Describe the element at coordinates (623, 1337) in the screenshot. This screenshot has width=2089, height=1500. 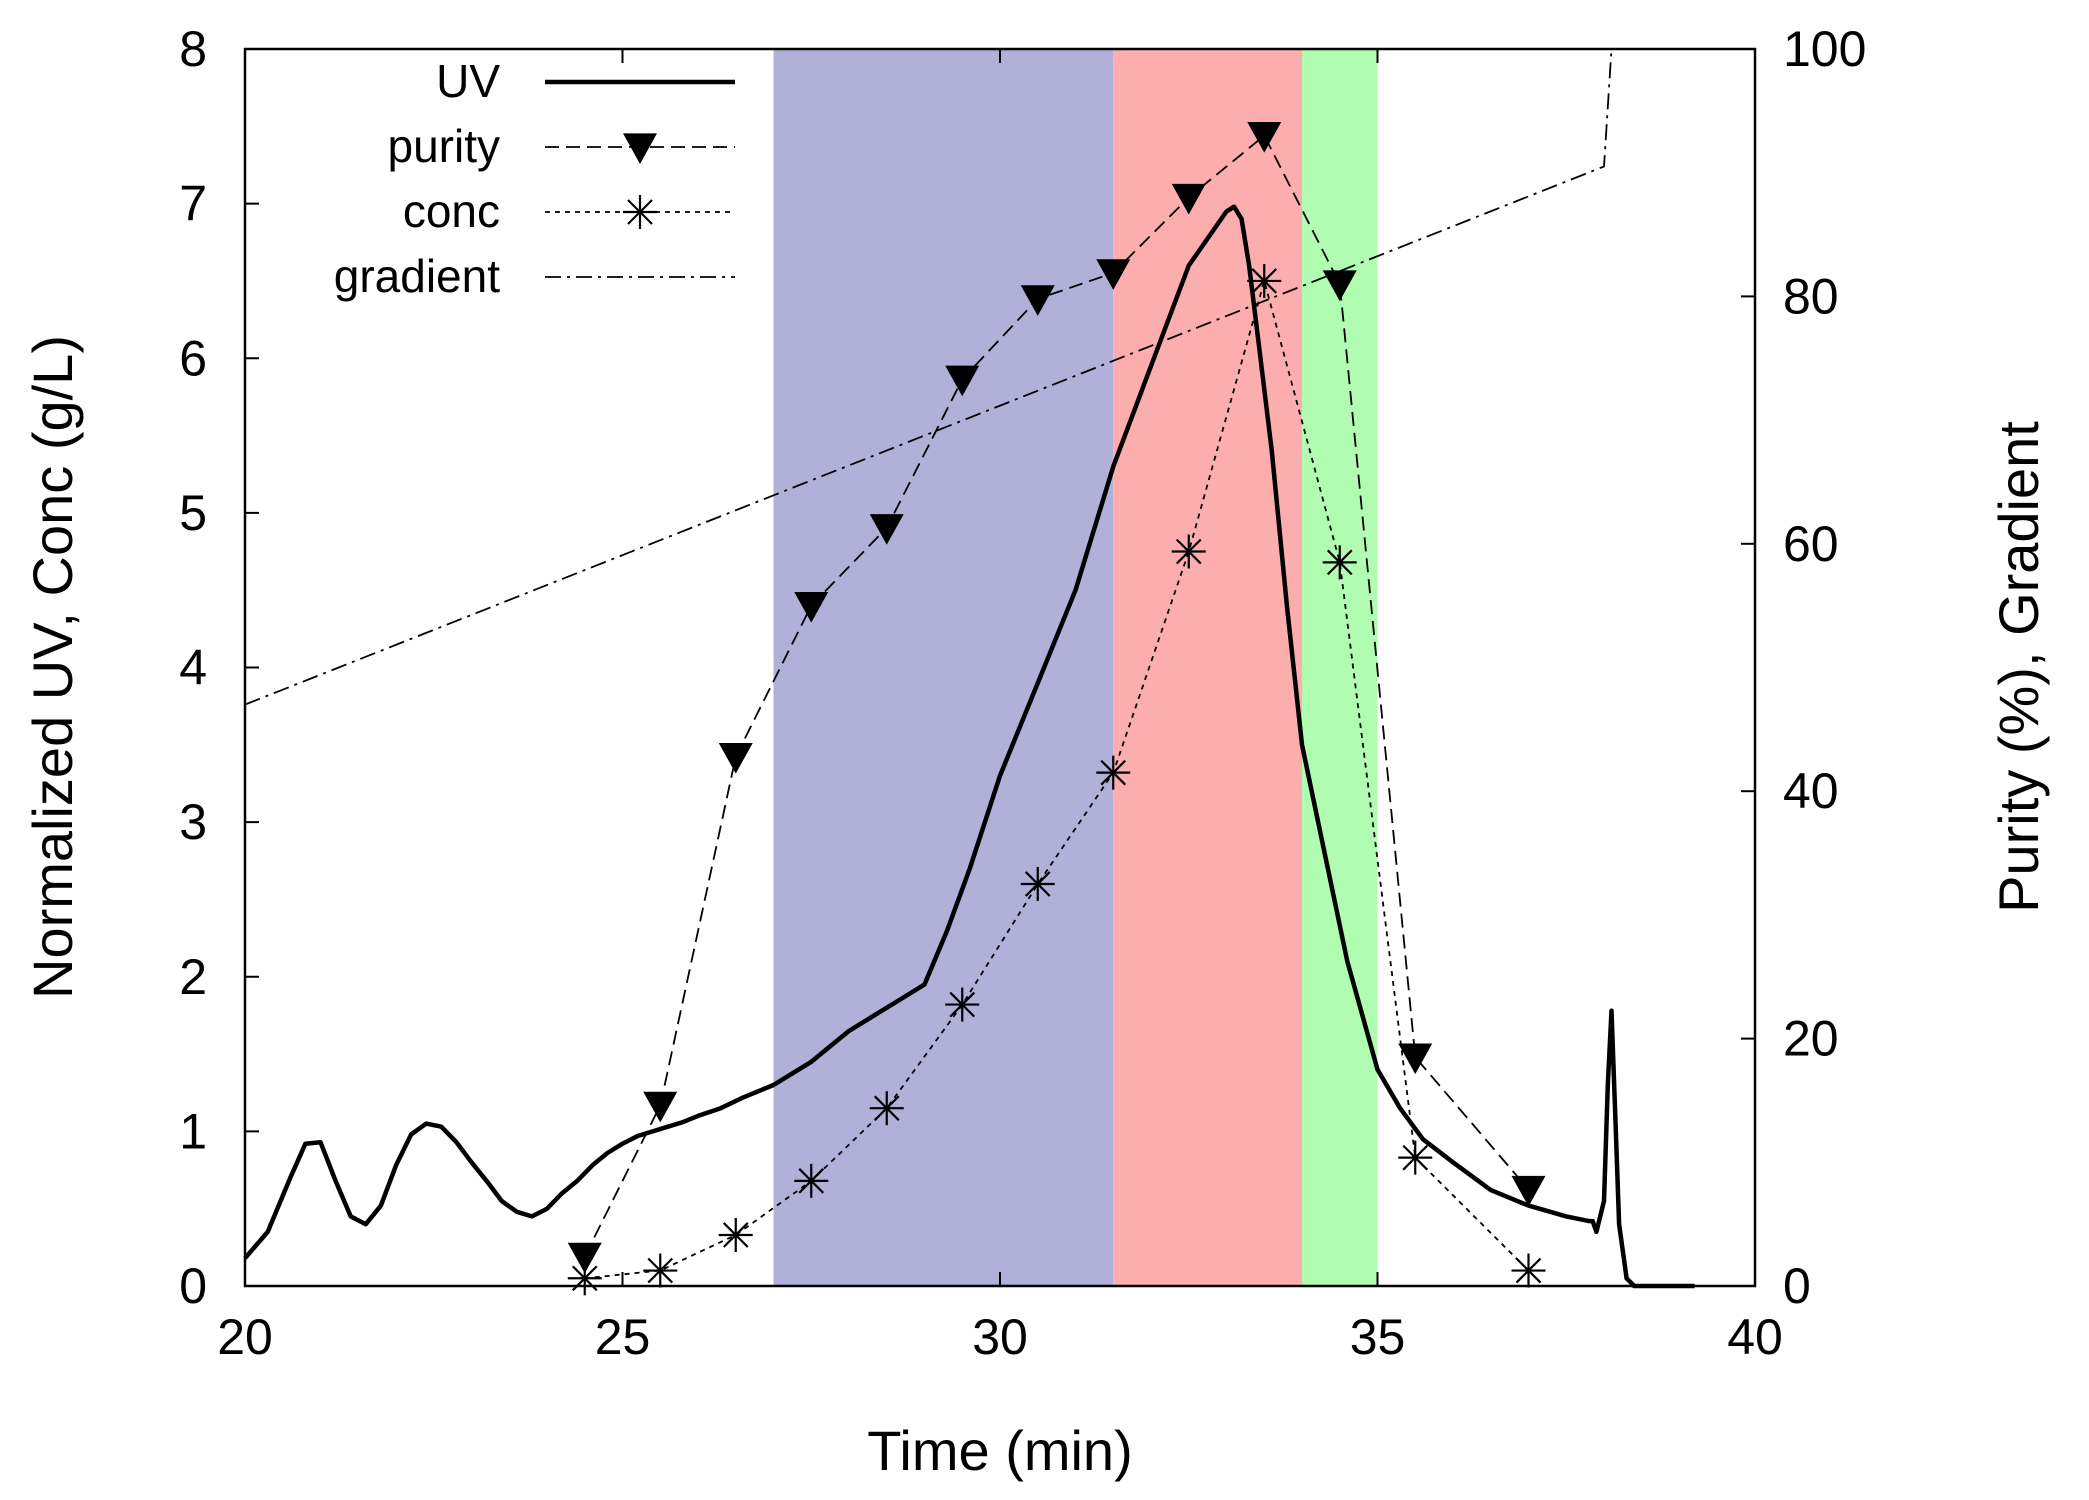
I see `x-tick-label: 25` at that location.